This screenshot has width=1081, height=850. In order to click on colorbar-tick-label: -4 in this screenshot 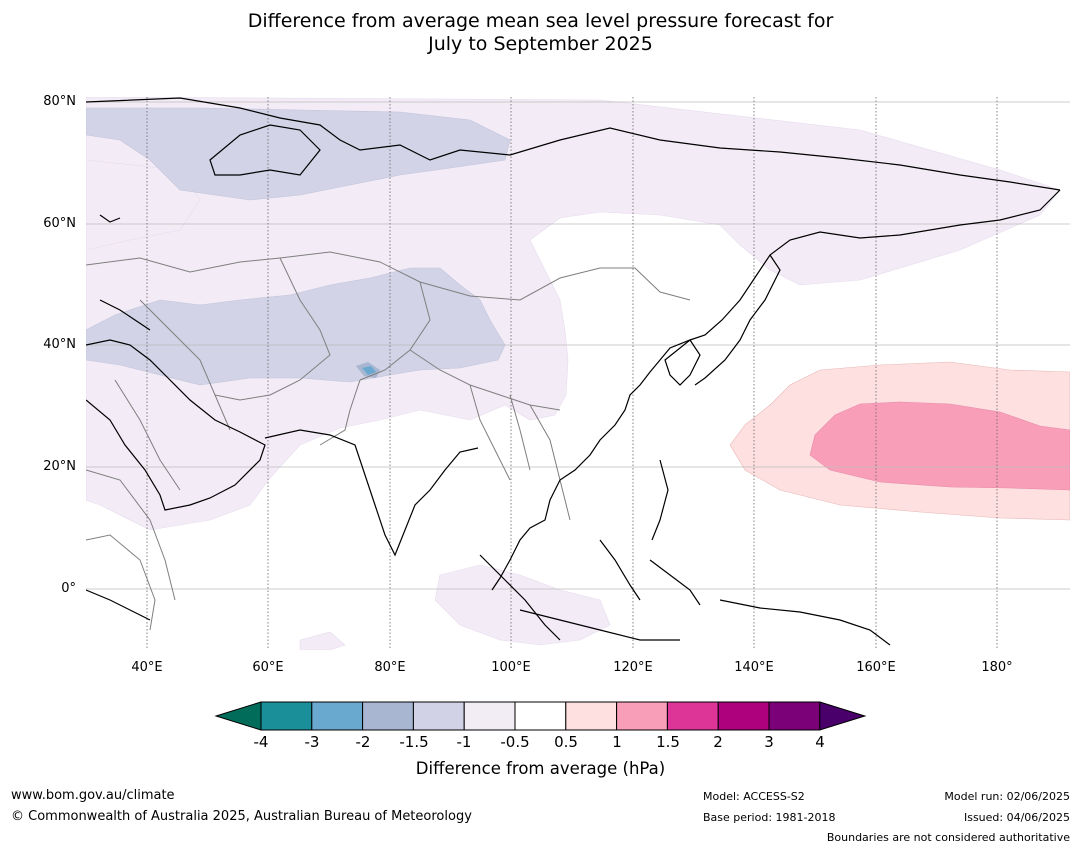, I will do `click(261, 742)`.